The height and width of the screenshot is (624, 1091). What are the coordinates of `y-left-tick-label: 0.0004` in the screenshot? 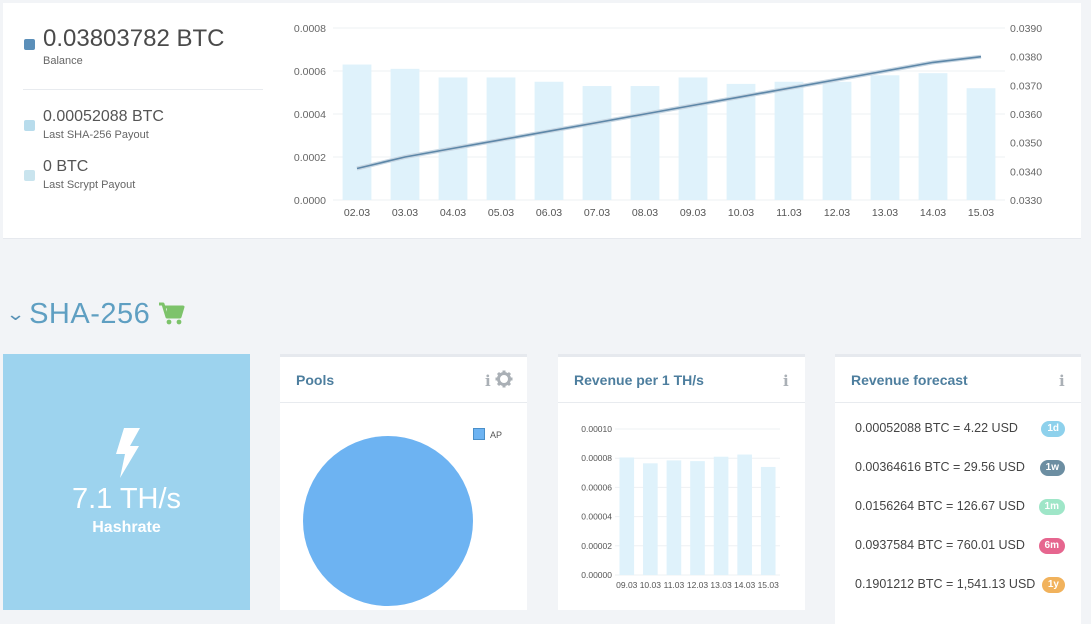 It's located at (310, 115).